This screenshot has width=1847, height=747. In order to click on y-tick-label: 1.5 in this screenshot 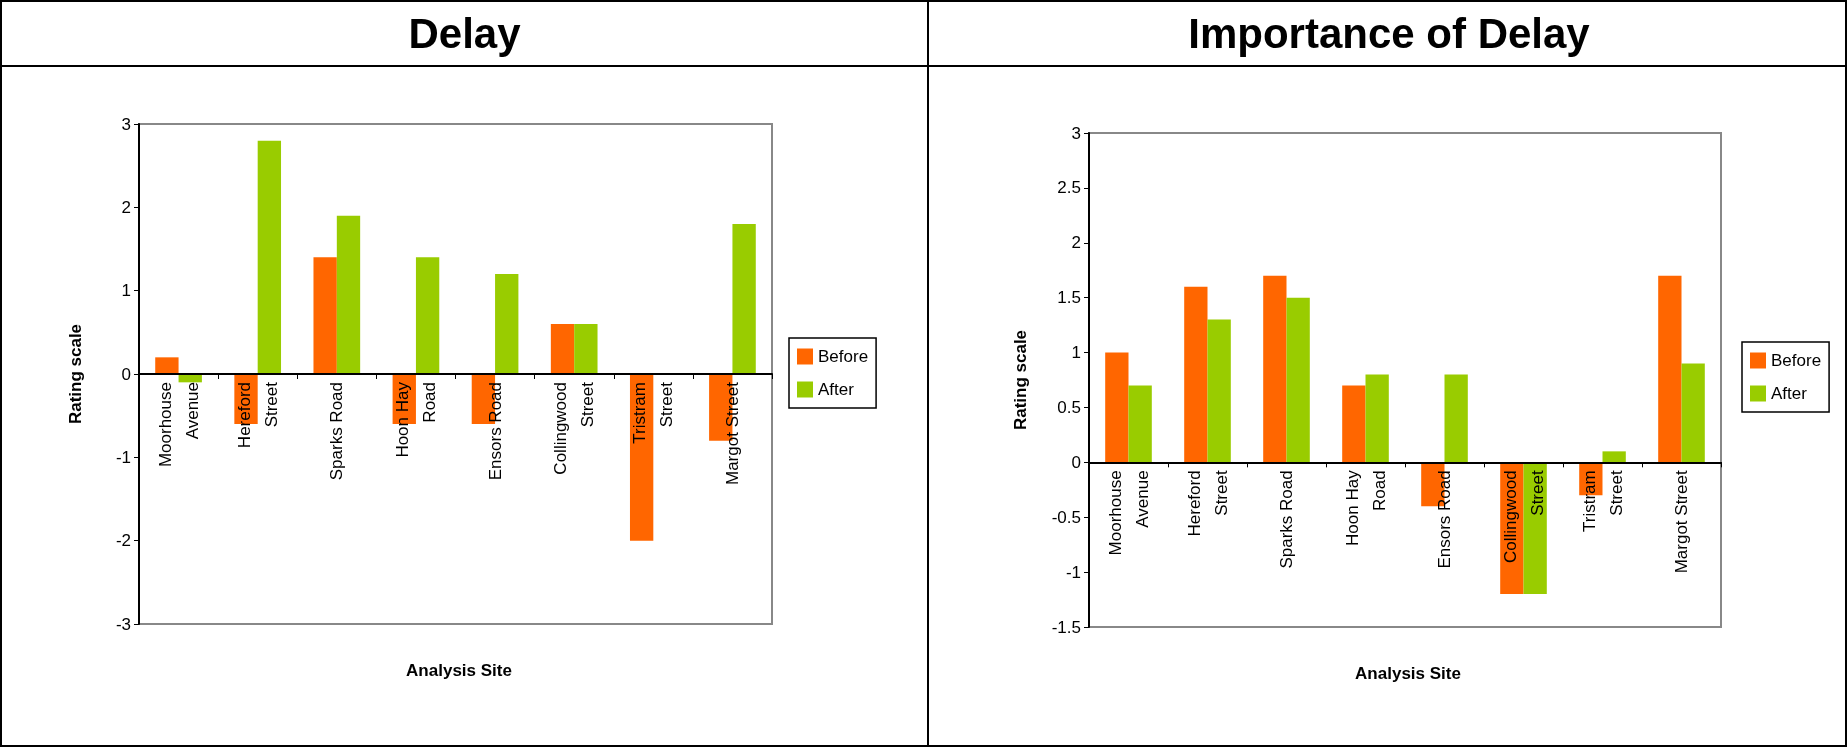, I will do `click(1069, 298)`.